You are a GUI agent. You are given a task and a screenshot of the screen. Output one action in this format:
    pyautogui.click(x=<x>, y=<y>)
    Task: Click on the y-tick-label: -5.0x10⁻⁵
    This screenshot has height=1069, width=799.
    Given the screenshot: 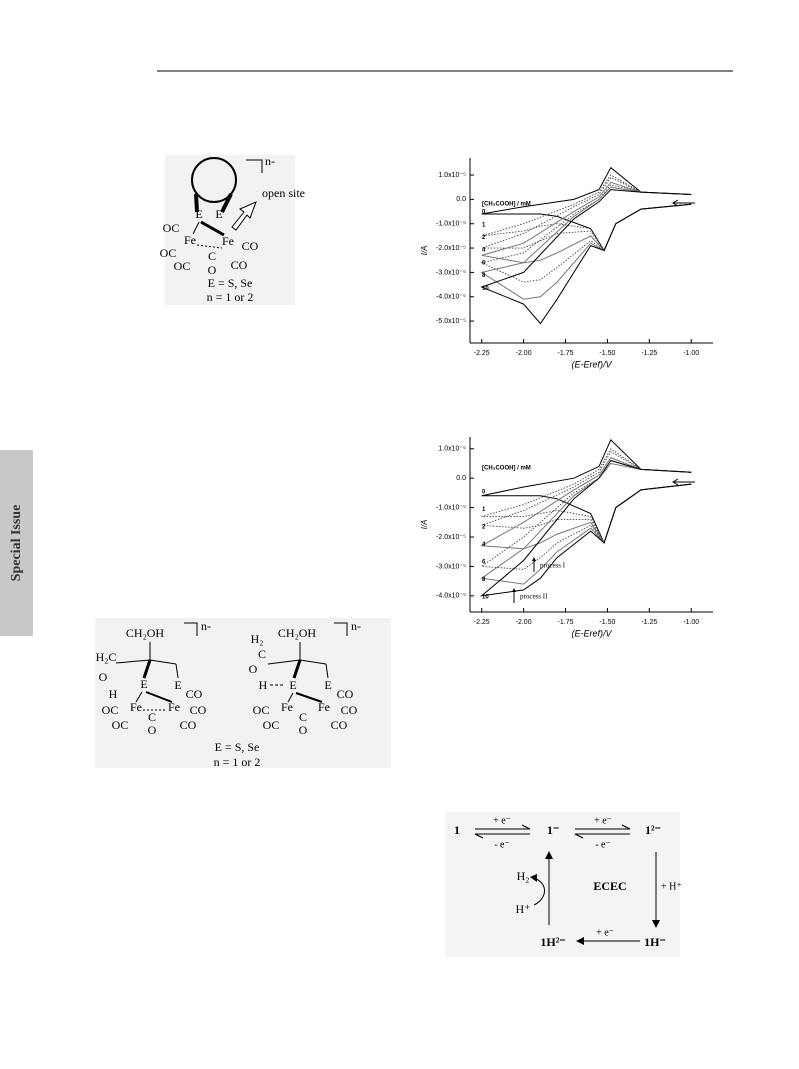 What is the action you would take?
    pyautogui.click(x=451, y=321)
    